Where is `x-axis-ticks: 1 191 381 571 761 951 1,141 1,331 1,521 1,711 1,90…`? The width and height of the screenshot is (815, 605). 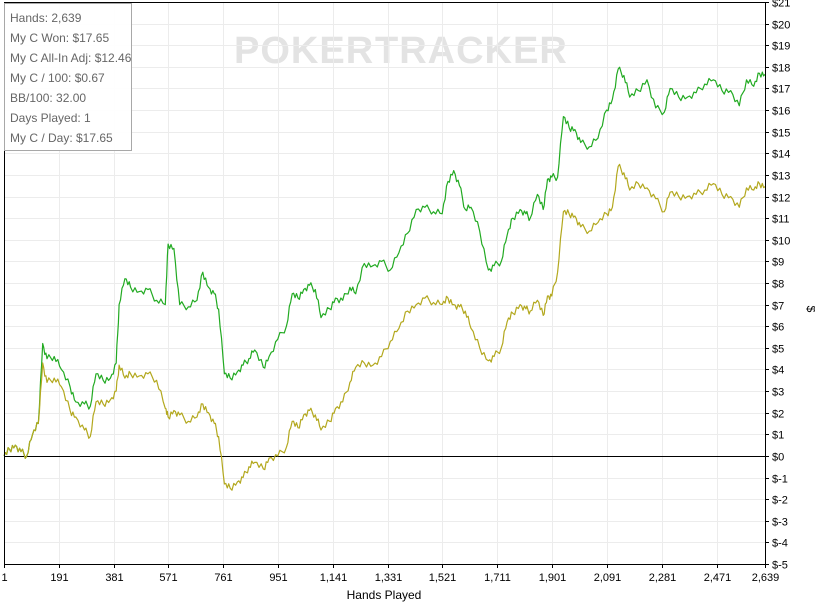 x-axis-ticks: 1 191 381 571 761 951 1,141 1,331 1,521 1,711 1,90… is located at coordinates (390, 574).